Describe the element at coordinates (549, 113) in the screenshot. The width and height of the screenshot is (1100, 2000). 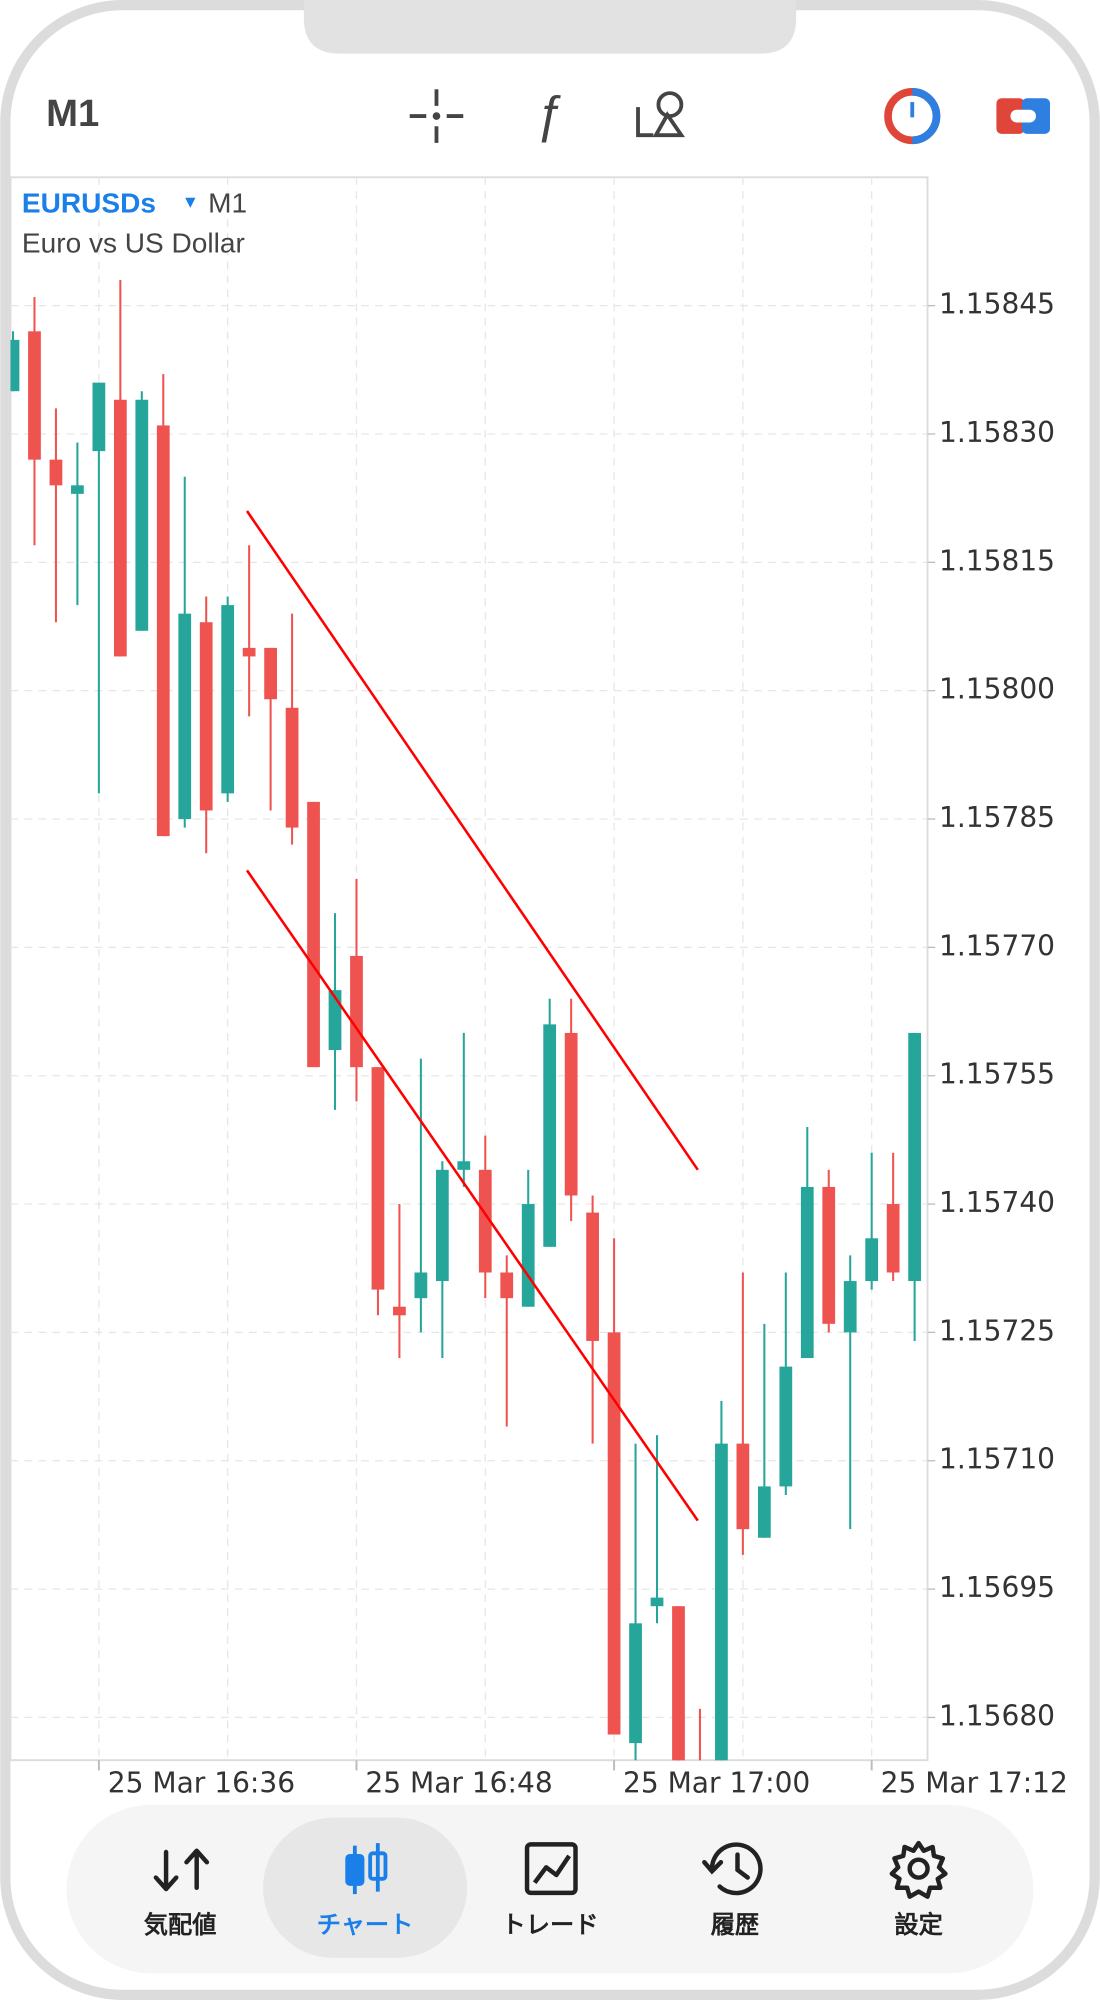
I see `indicator-icon: ƒ` at that location.